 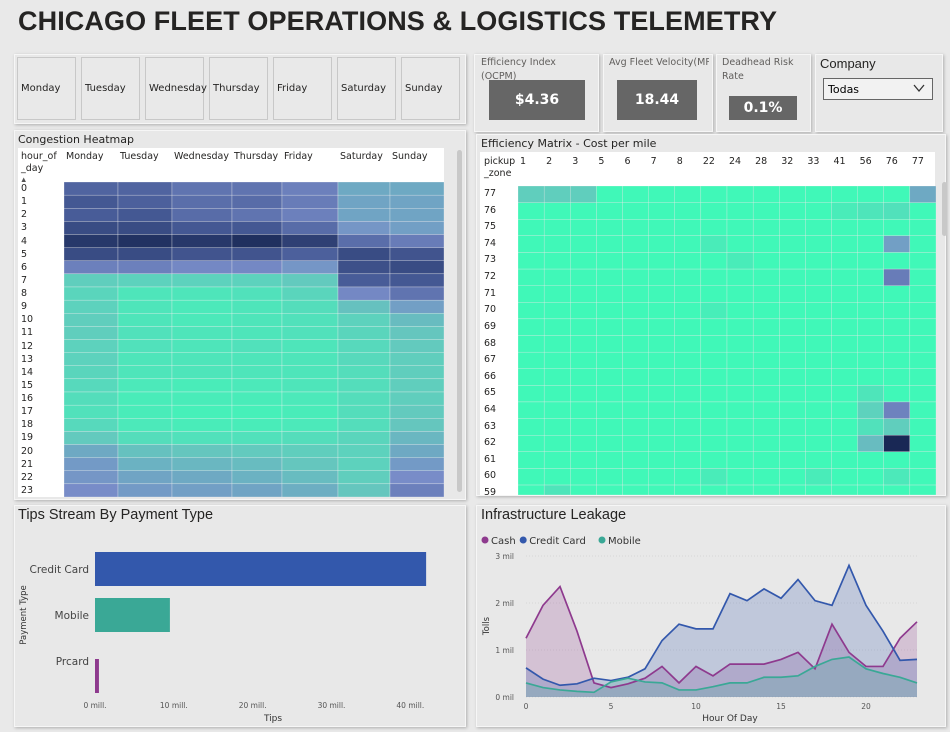 What do you see at coordinates (85, 156) in the screenshot?
I see `congestion-col-monday: Monday` at bounding box center [85, 156].